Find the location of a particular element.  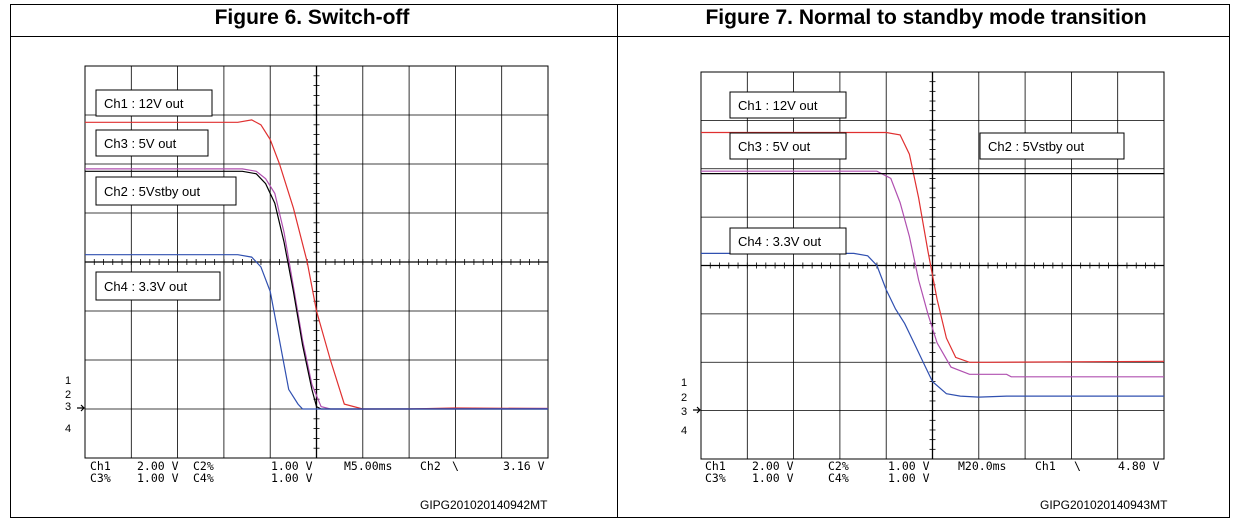

figure-6-code: GIPG201020140942MT is located at coordinates (484, 505).